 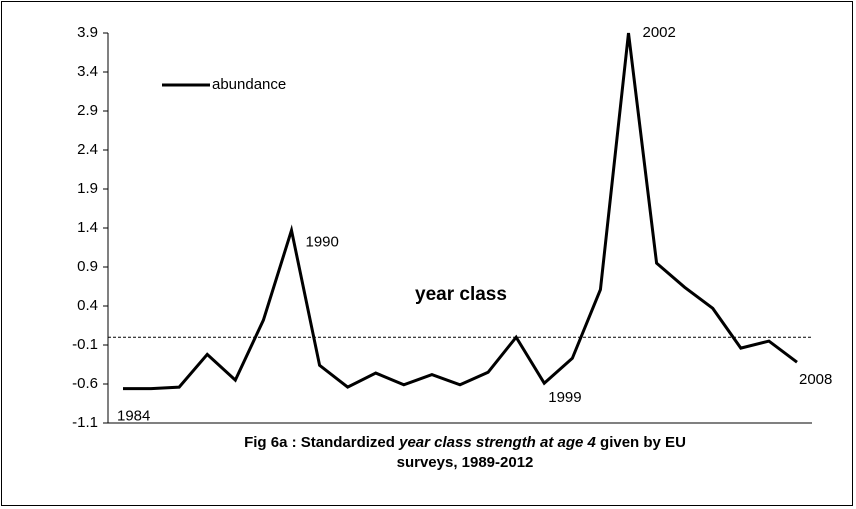 What do you see at coordinates (815, 379) in the screenshot?
I see `point-label: 2008` at bounding box center [815, 379].